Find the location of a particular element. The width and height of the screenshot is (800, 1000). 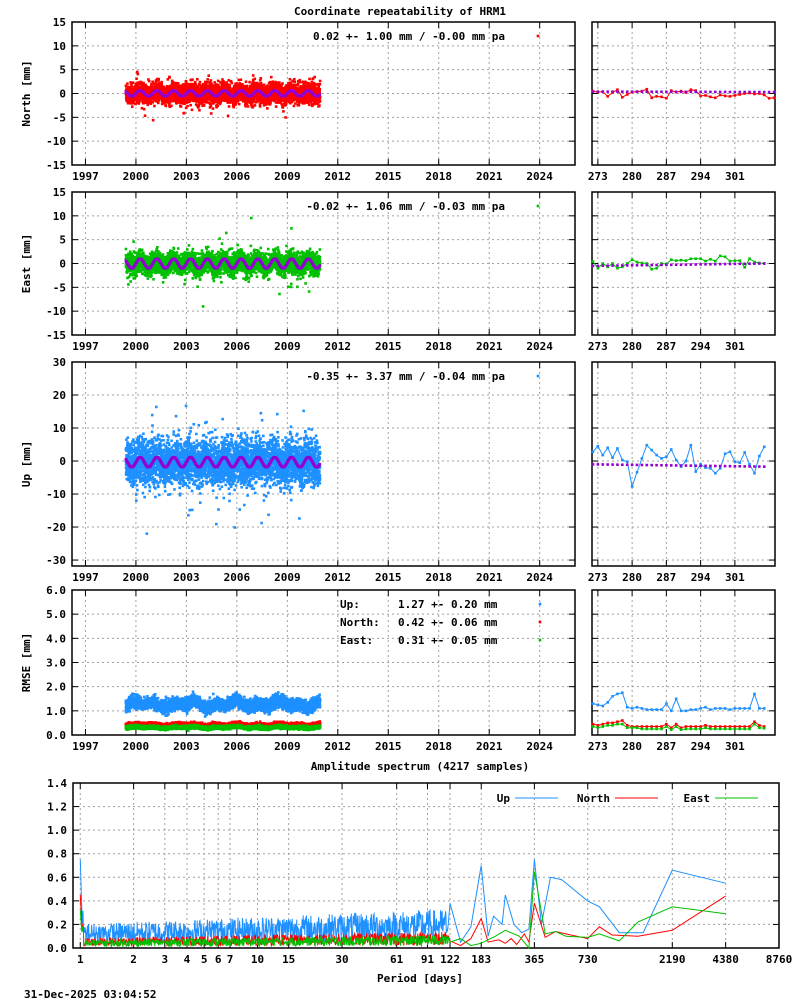

x-tick-label: 301 is located at coordinates (735, 176).